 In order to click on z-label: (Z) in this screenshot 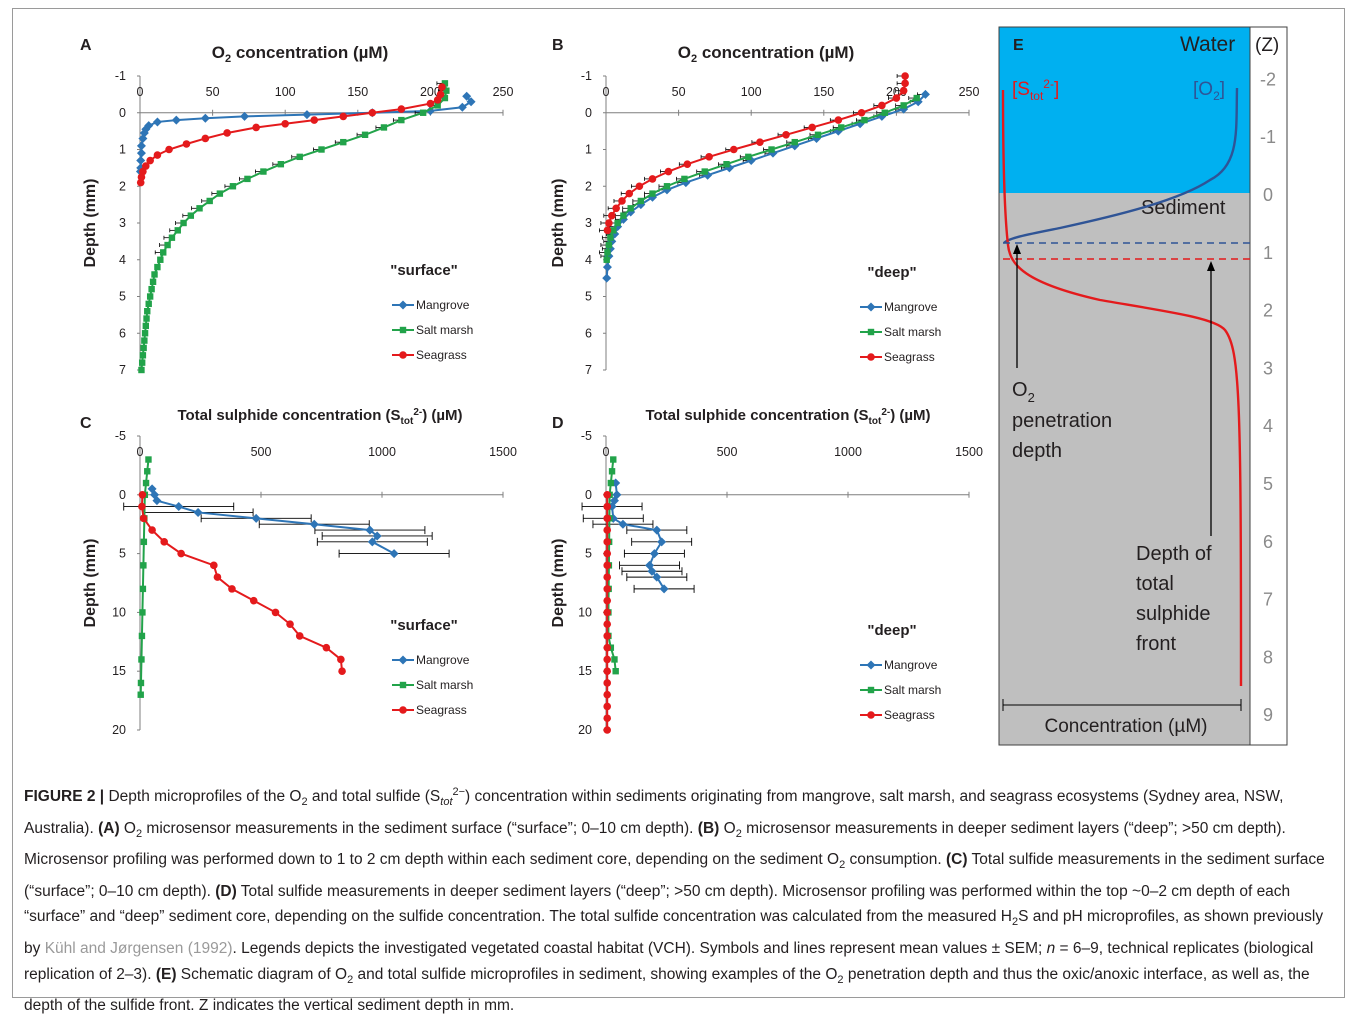, I will do `click(1267, 45)`.